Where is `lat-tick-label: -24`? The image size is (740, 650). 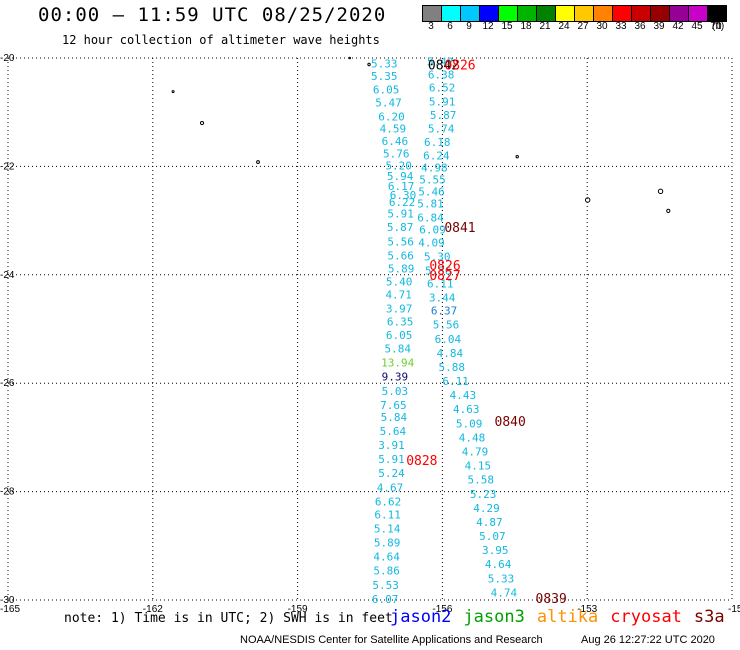
lat-tick-label: -24 is located at coordinates (7, 275).